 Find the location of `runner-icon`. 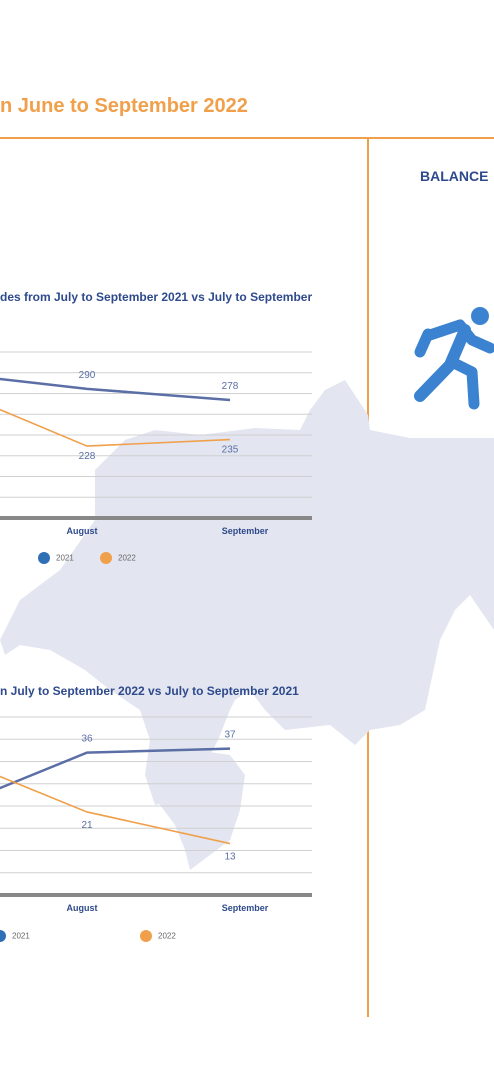

runner-icon is located at coordinates (454, 358).